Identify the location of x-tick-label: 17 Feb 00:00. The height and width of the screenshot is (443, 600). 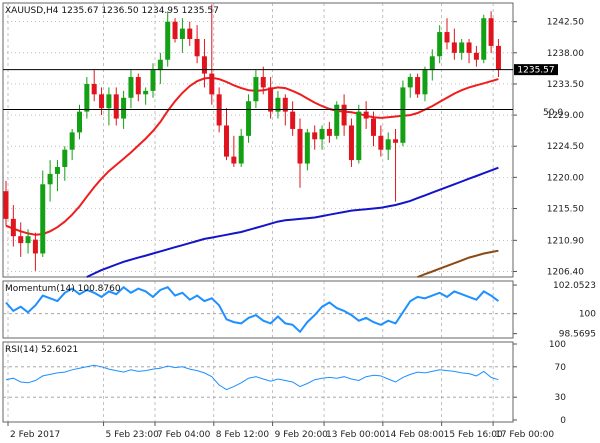
(524, 435).